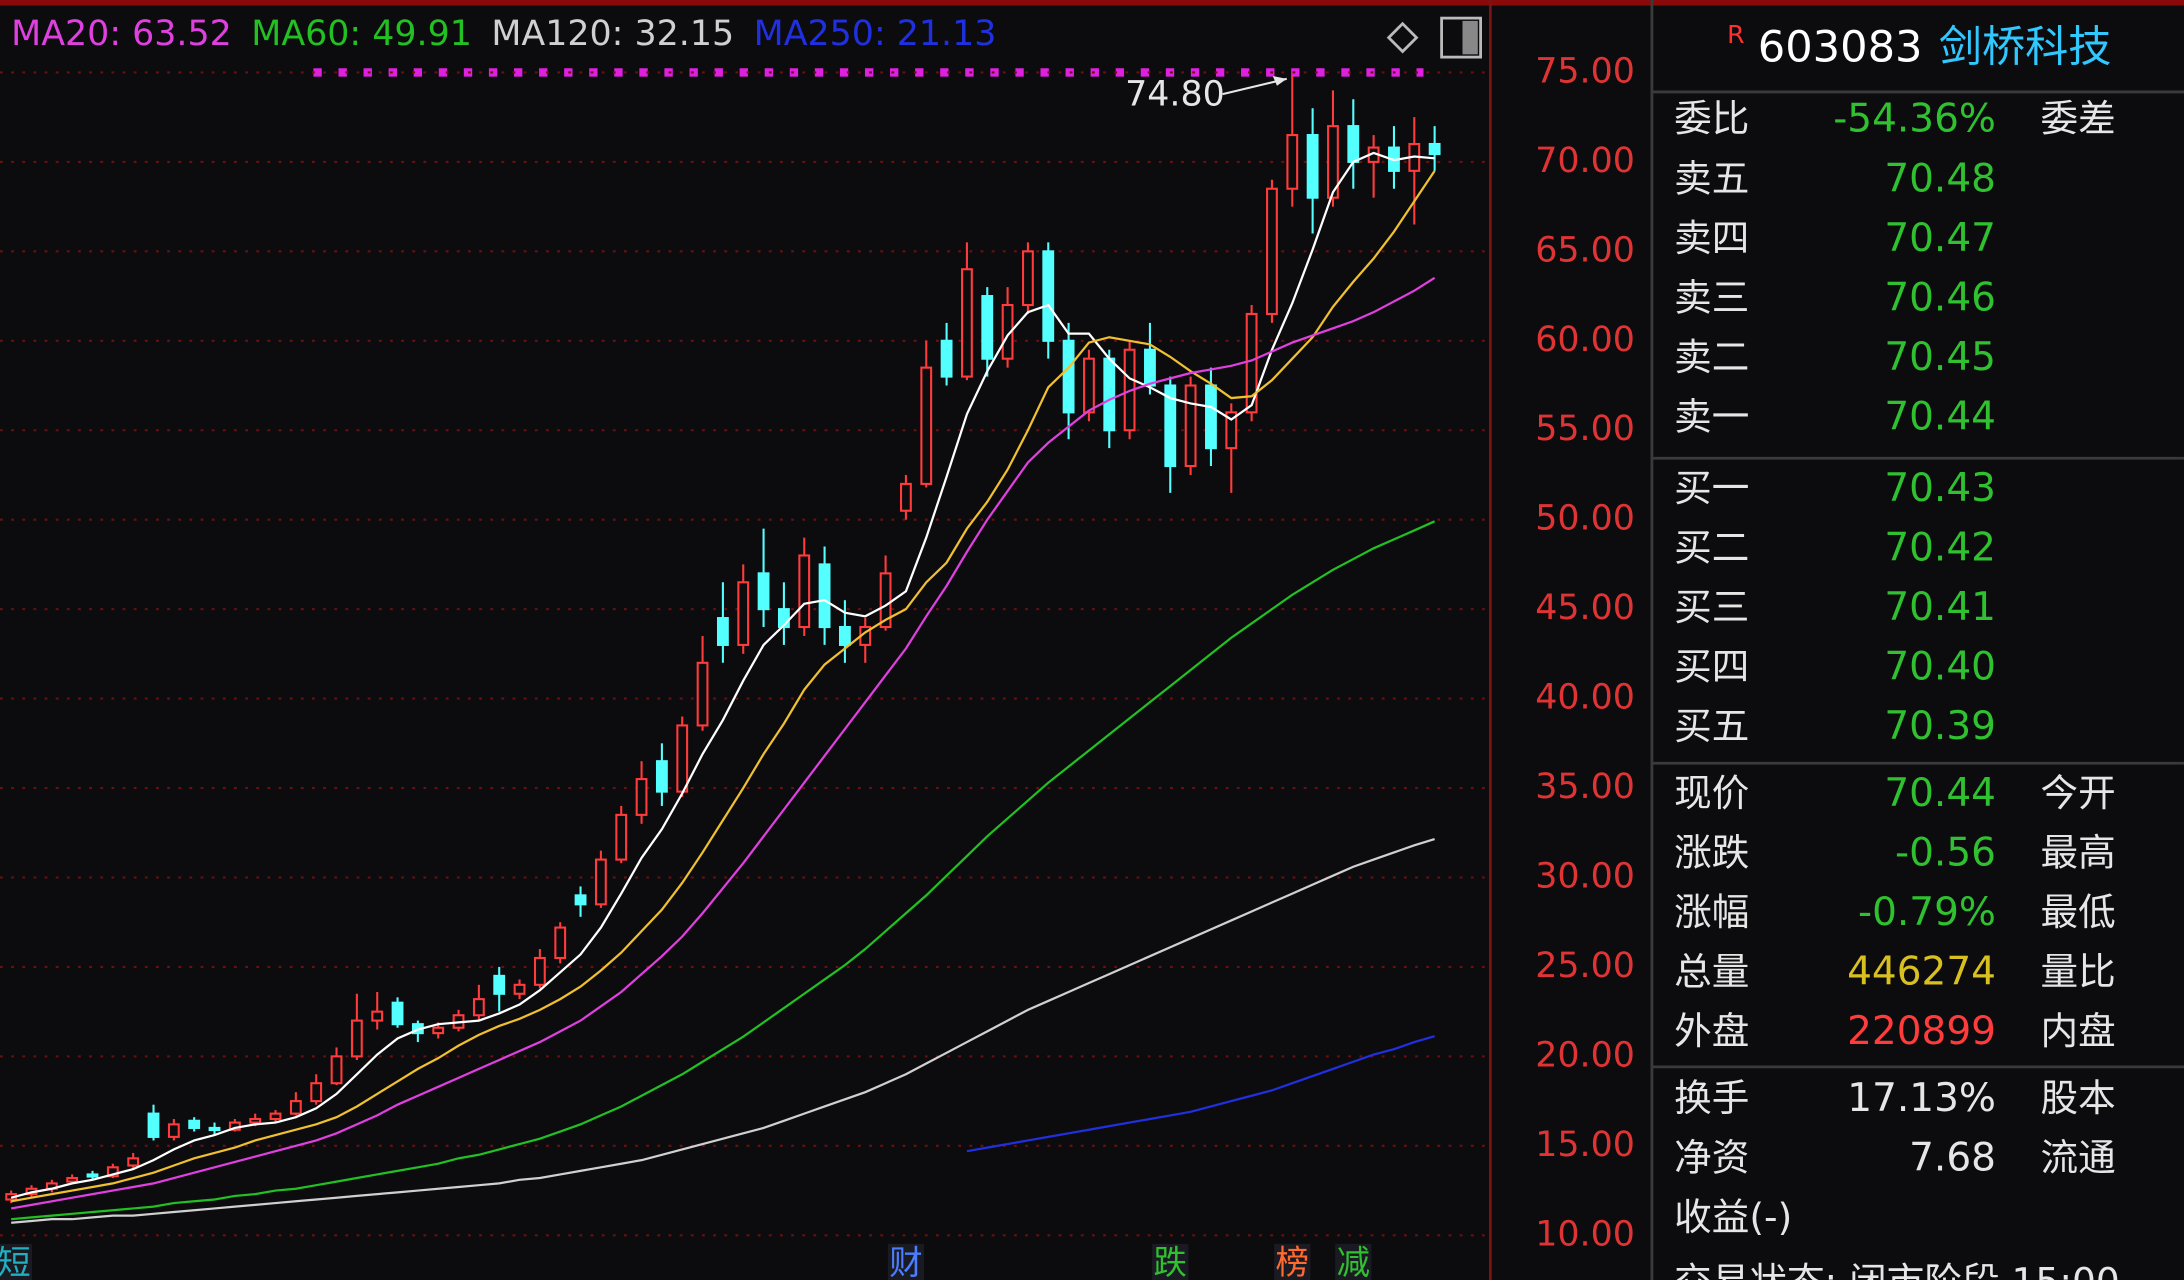  I want to click on quote-extra: 内盘, so click(2078, 1031).